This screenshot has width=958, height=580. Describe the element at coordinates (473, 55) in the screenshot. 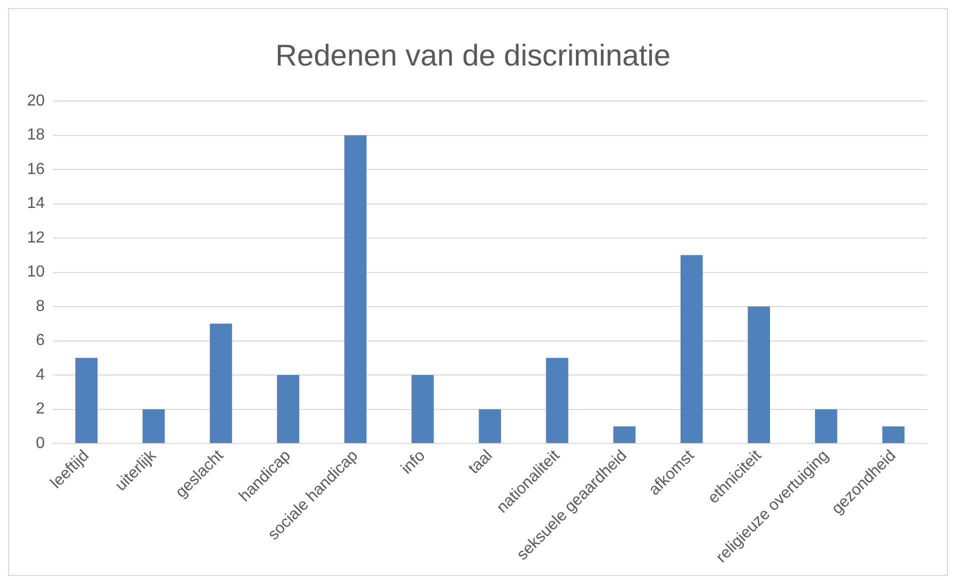

I see `chart-title: Redenen van de discriminatie` at that location.